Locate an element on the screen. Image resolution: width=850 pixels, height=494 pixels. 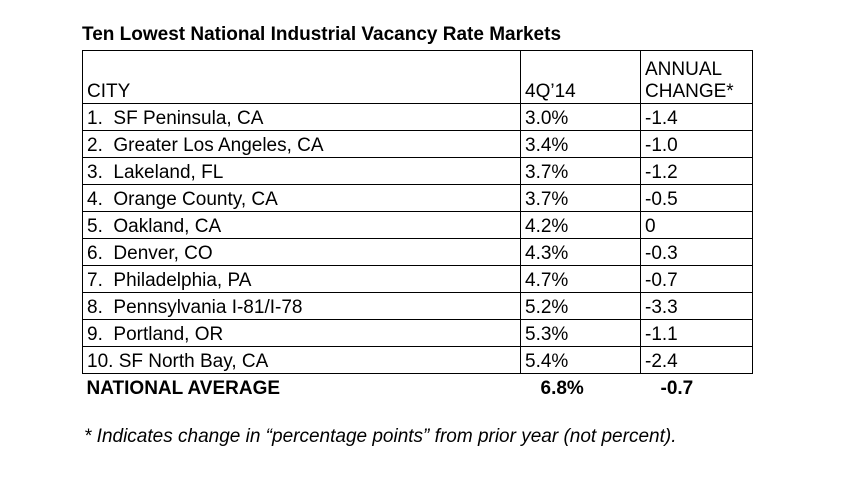
total-row: NATIONAL AVERAGE 6.8% -0.7 is located at coordinates (418, 387).